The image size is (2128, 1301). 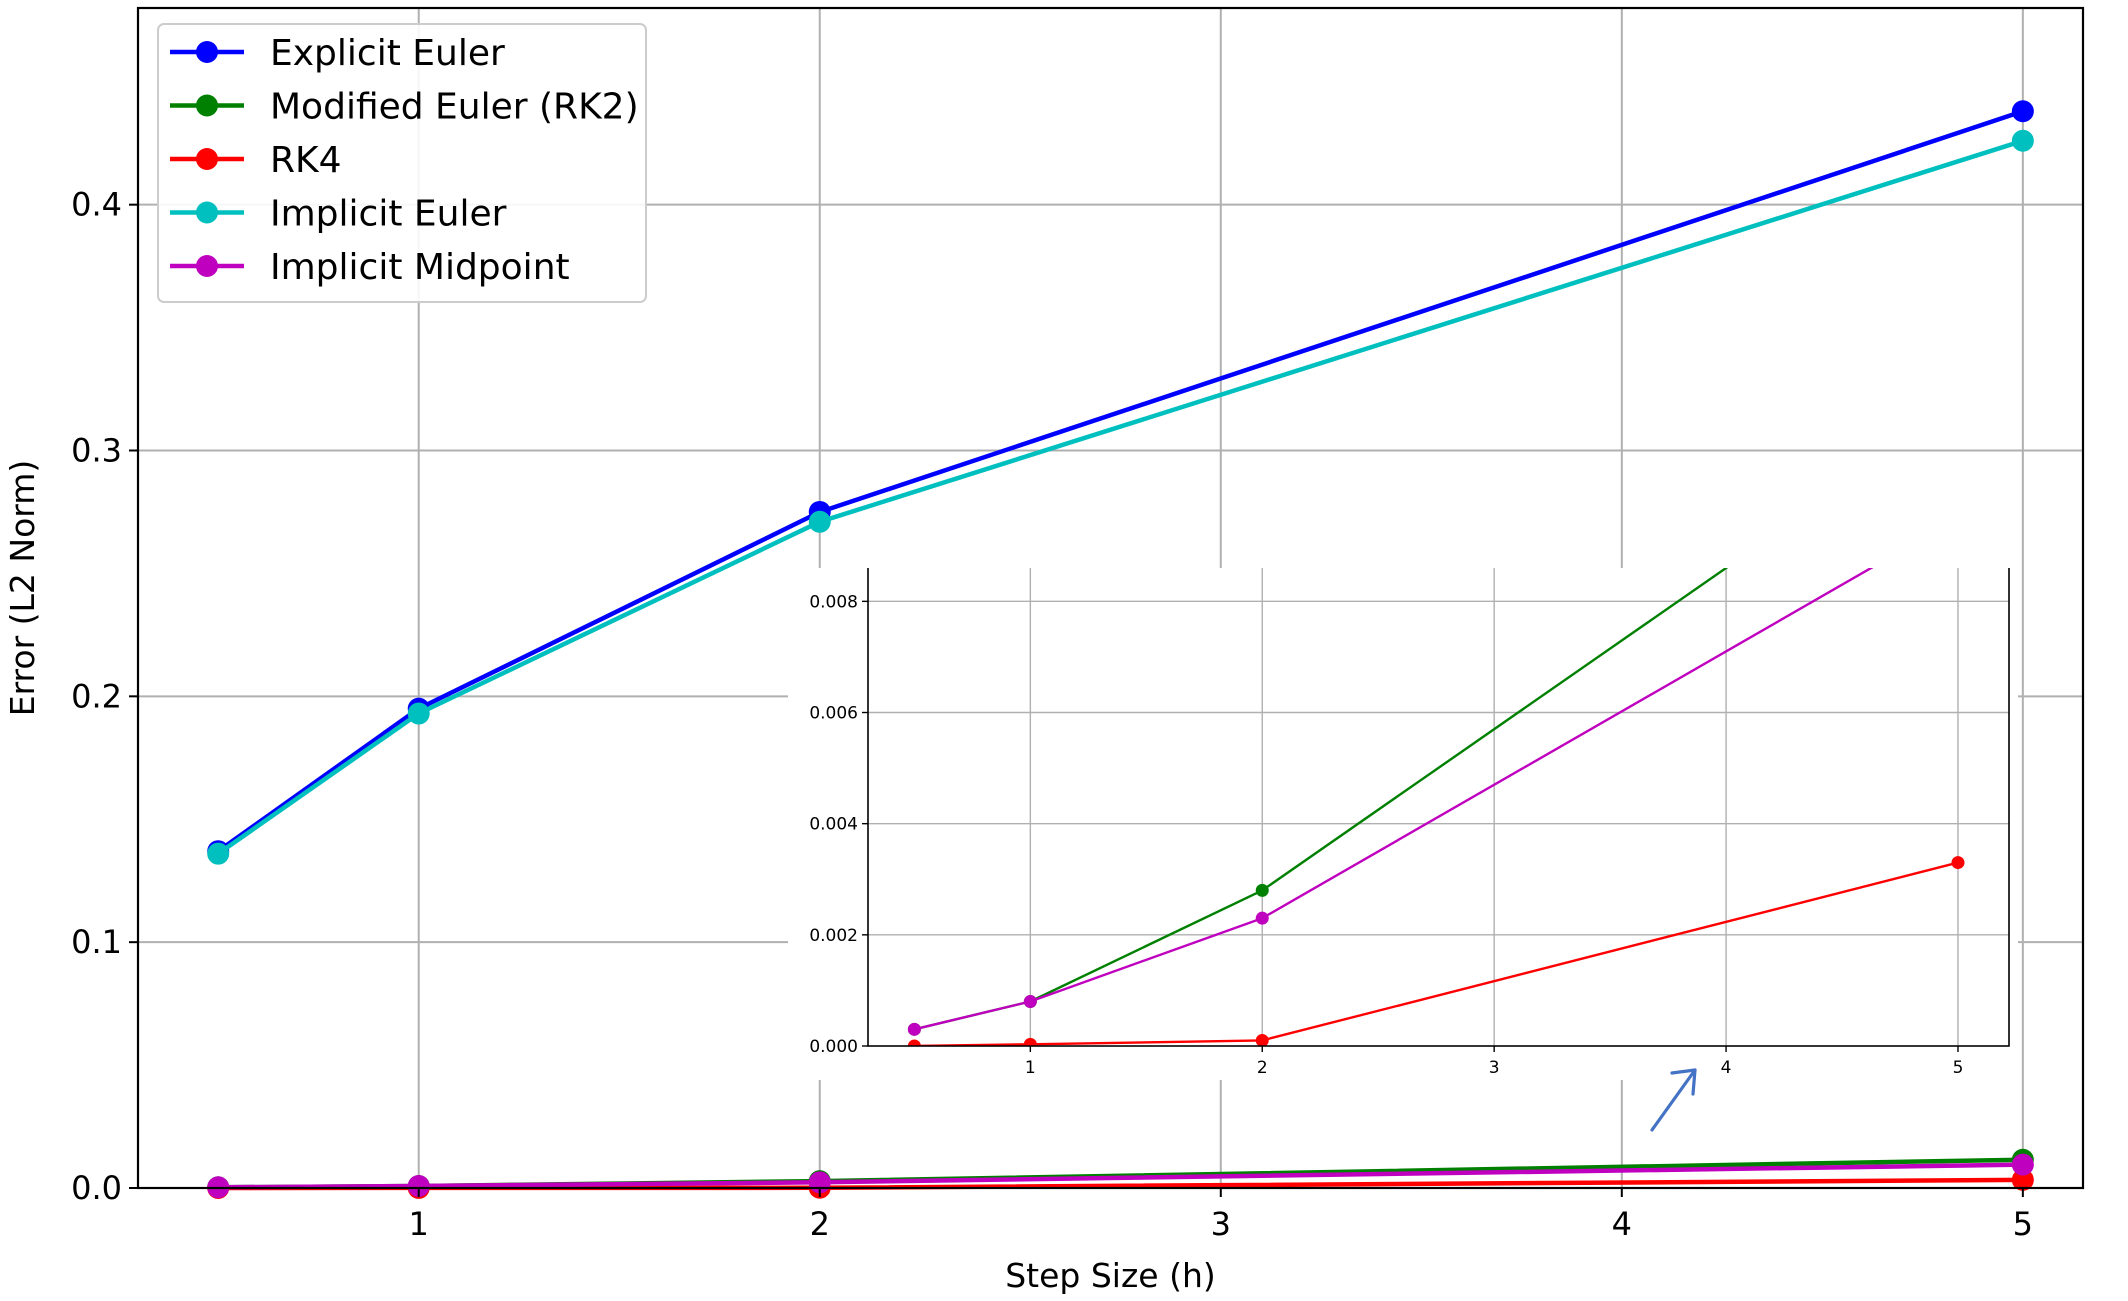 I want to click on main-x-tick-label-2: 2, so click(x=820, y=1224).